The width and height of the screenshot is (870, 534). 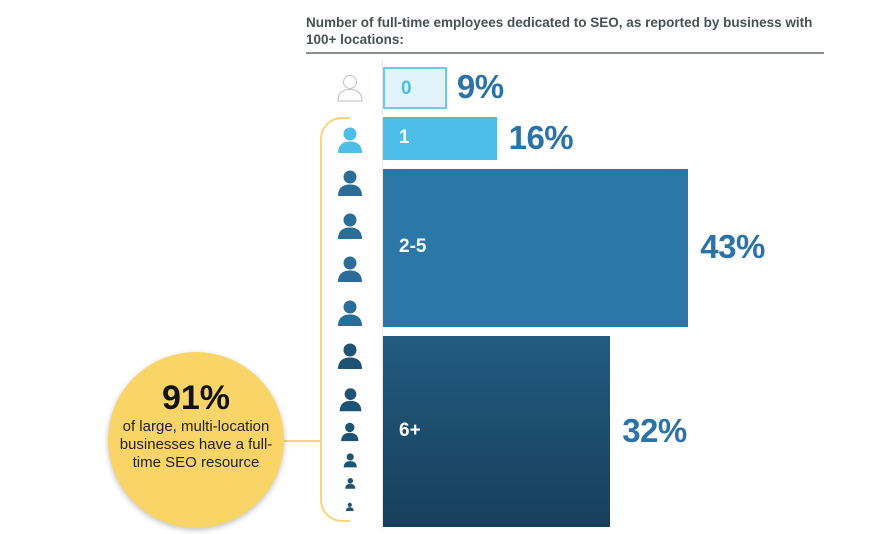 I want to click on value-label: 43%, so click(x=732, y=246).